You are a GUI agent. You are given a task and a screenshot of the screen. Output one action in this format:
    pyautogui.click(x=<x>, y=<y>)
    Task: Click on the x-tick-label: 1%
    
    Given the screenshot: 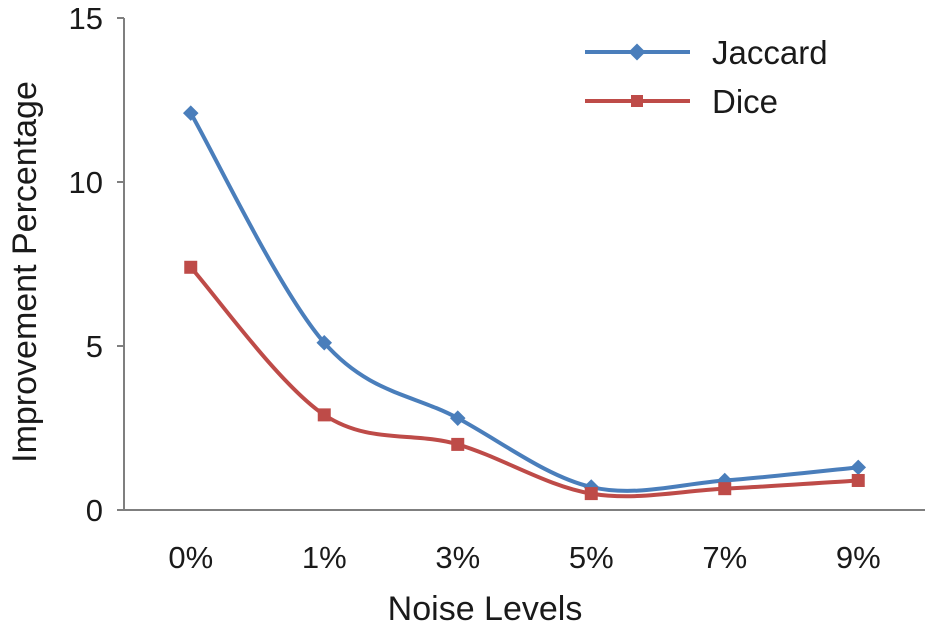 What is the action you would take?
    pyautogui.click(x=324, y=557)
    